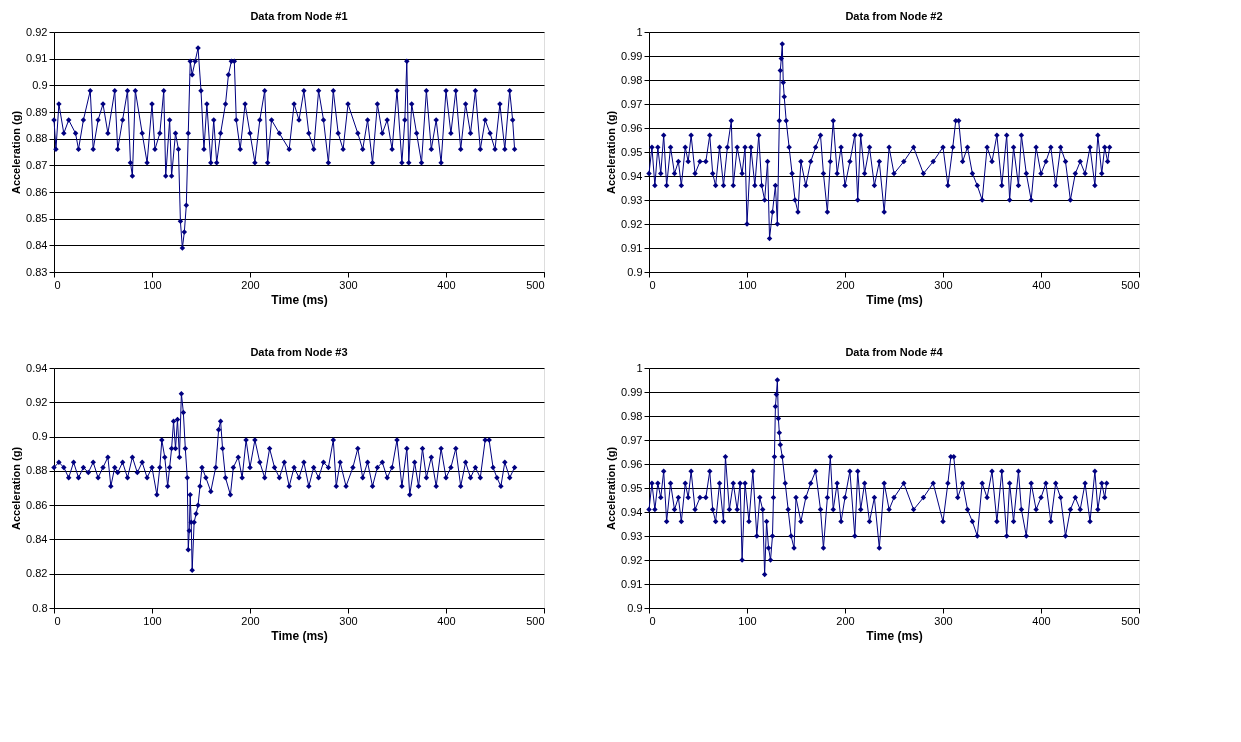 The image size is (1241, 742). I want to click on chart-title: Data from Node #3, so click(299, 352).